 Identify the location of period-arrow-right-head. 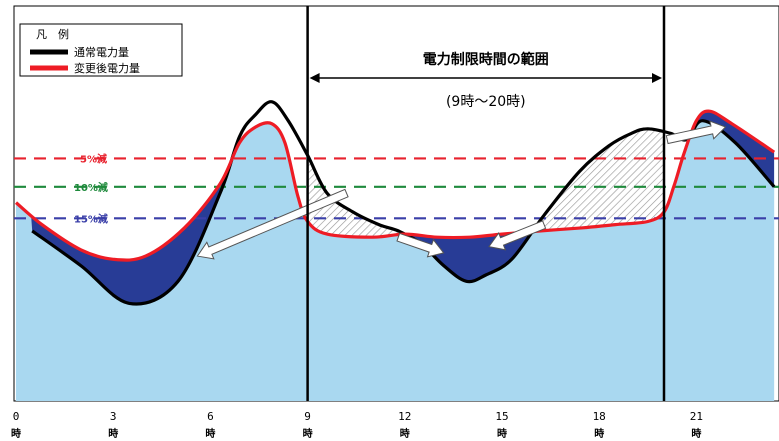
(657, 78).